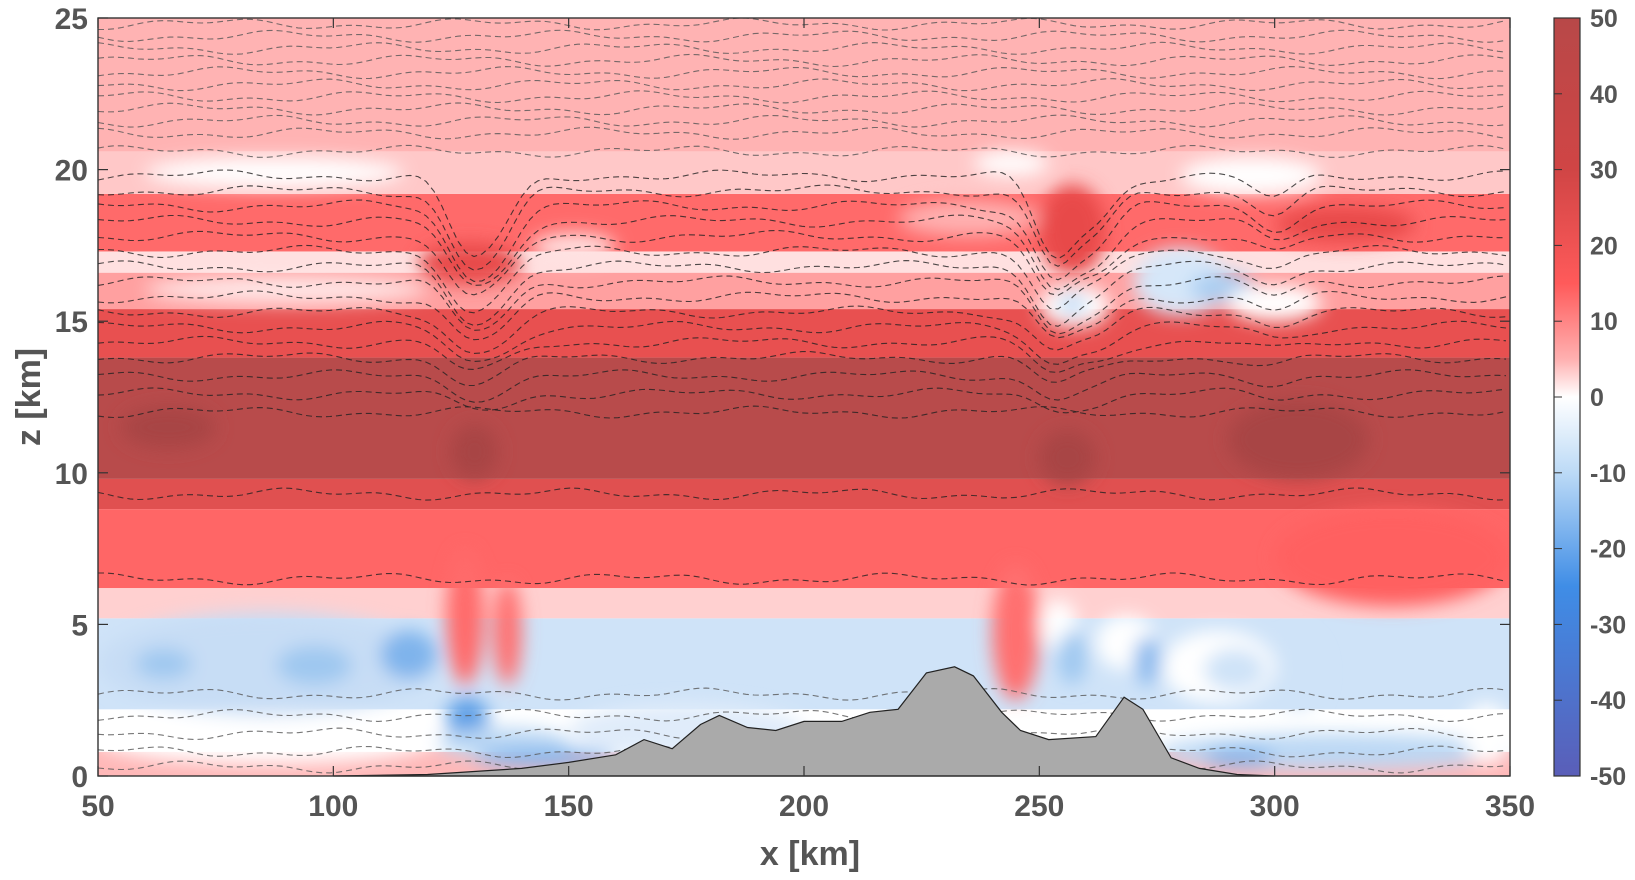 The image size is (1635, 880). Describe the element at coordinates (1608, 550) in the screenshot. I see `colorbar-tick-label: -20` at that location.